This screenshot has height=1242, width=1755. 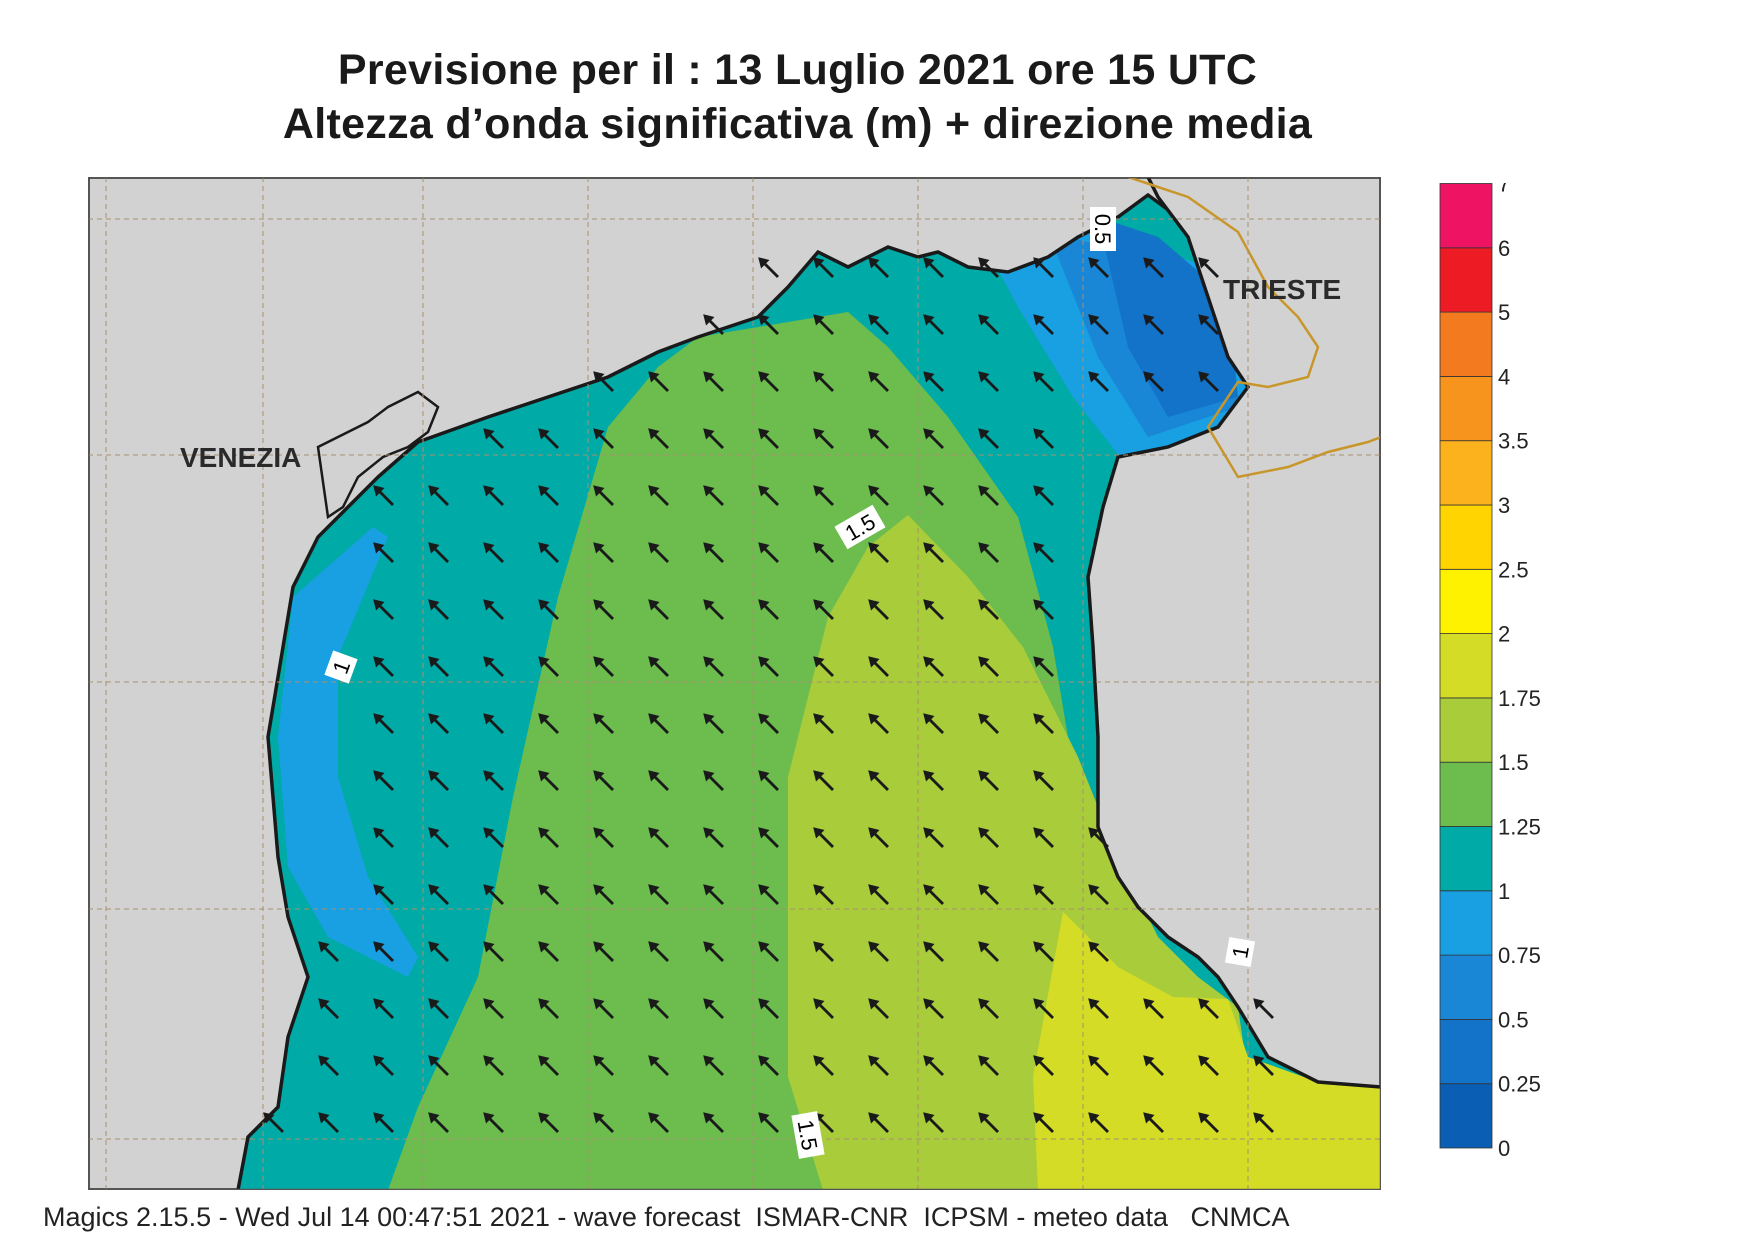 I want to click on city-label-venezia: VENEZIA, so click(x=240, y=457).